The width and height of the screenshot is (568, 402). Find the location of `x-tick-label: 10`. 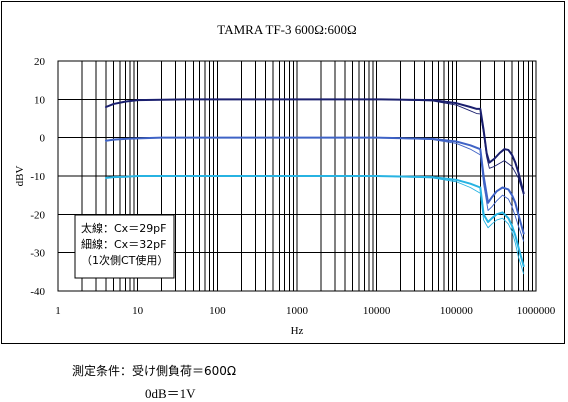

x-tick-label: 10 is located at coordinates (138, 311).